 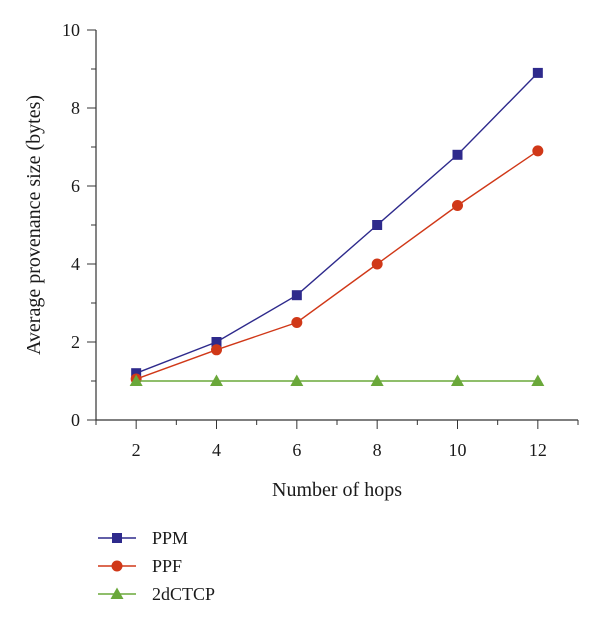 I want to click on x-axis-title: Number of hops, so click(x=337, y=490).